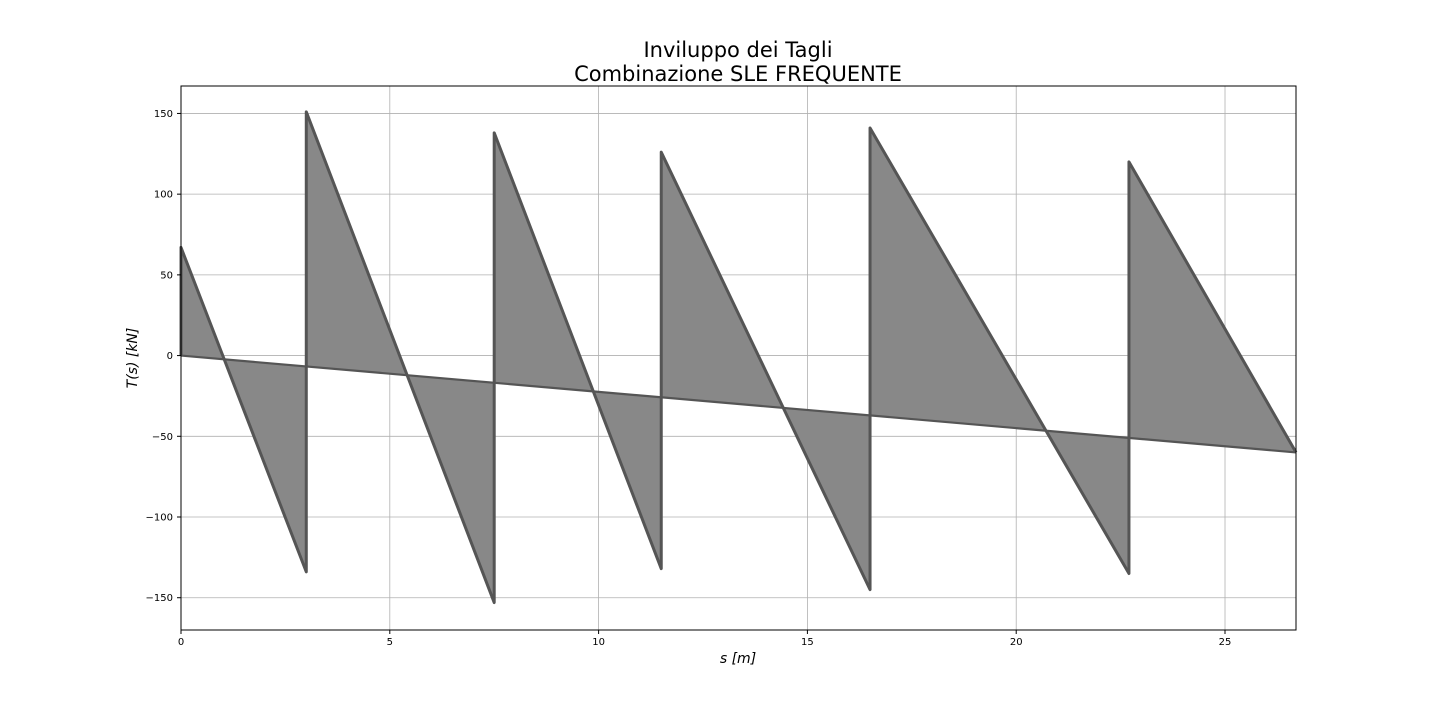  Describe the element at coordinates (400, 357) in the screenshot. I see `fill-region` at that location.